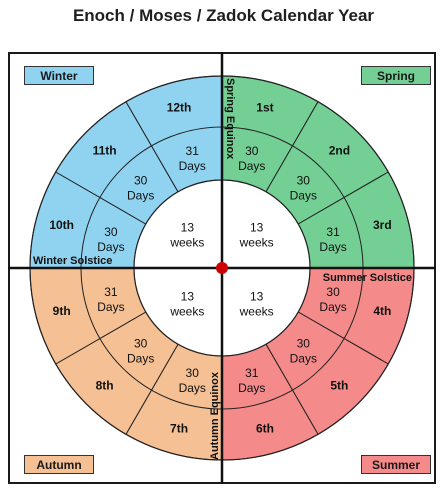 The image size is (447, 493). What do you see at coordinates (222, 268) in the screenshot?
I see `center-dot` at bounding box center [222, 268].